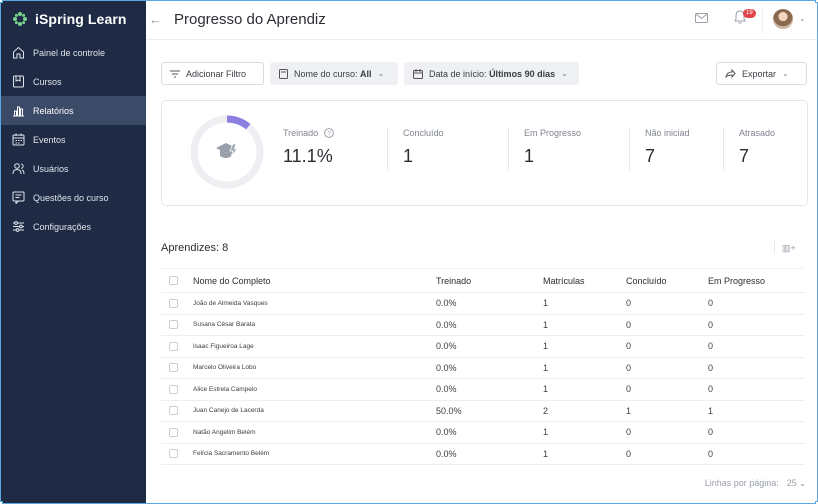 Image resolution: width=818 pixels, height=504 pixels. Describe the element at coordinates (225, 389) in the screenshot. I see `learner-name: Alice Estrela Campelo` at that location.